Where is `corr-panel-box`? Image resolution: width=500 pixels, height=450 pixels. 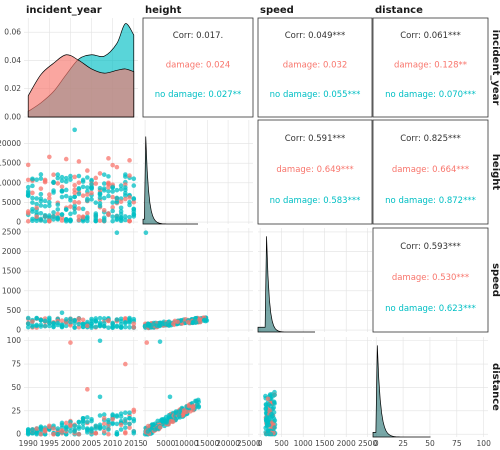
corr-panel-box is located at coordinates (315, 67).